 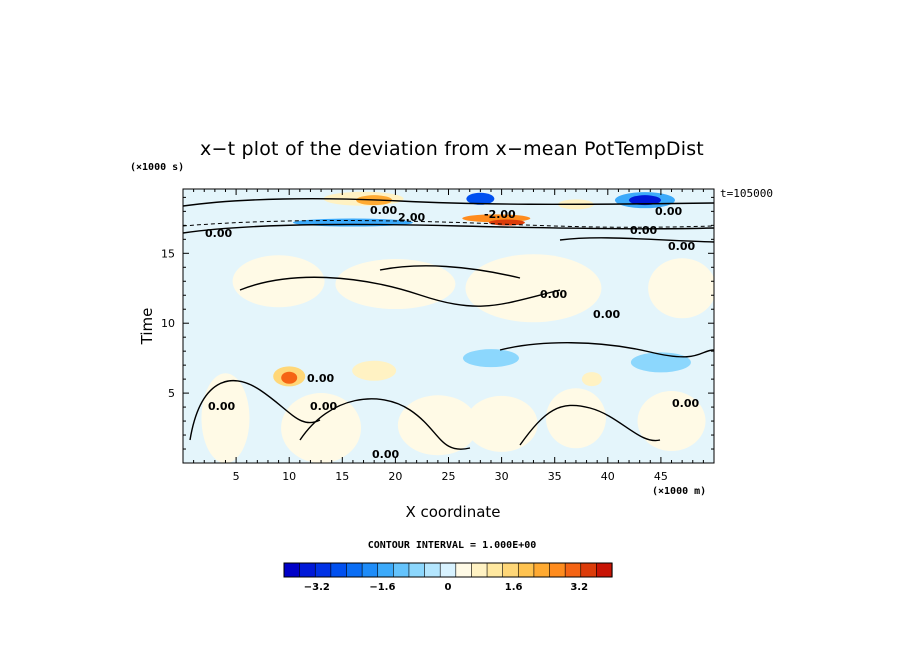 What do you see at coordinates (168, 253) in the screenshot?
I see `y-tick-label: 15` at bounding box center [168, 253].